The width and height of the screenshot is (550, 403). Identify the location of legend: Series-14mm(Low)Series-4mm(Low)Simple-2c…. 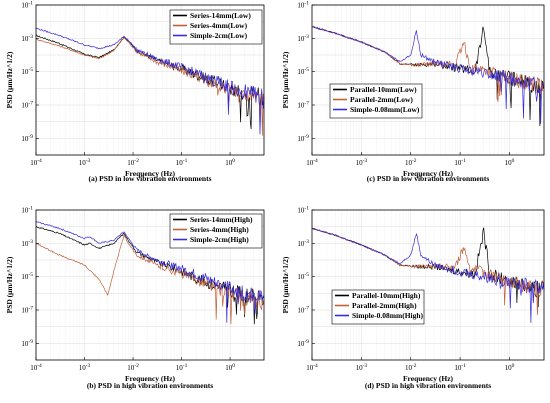
(216, 27).